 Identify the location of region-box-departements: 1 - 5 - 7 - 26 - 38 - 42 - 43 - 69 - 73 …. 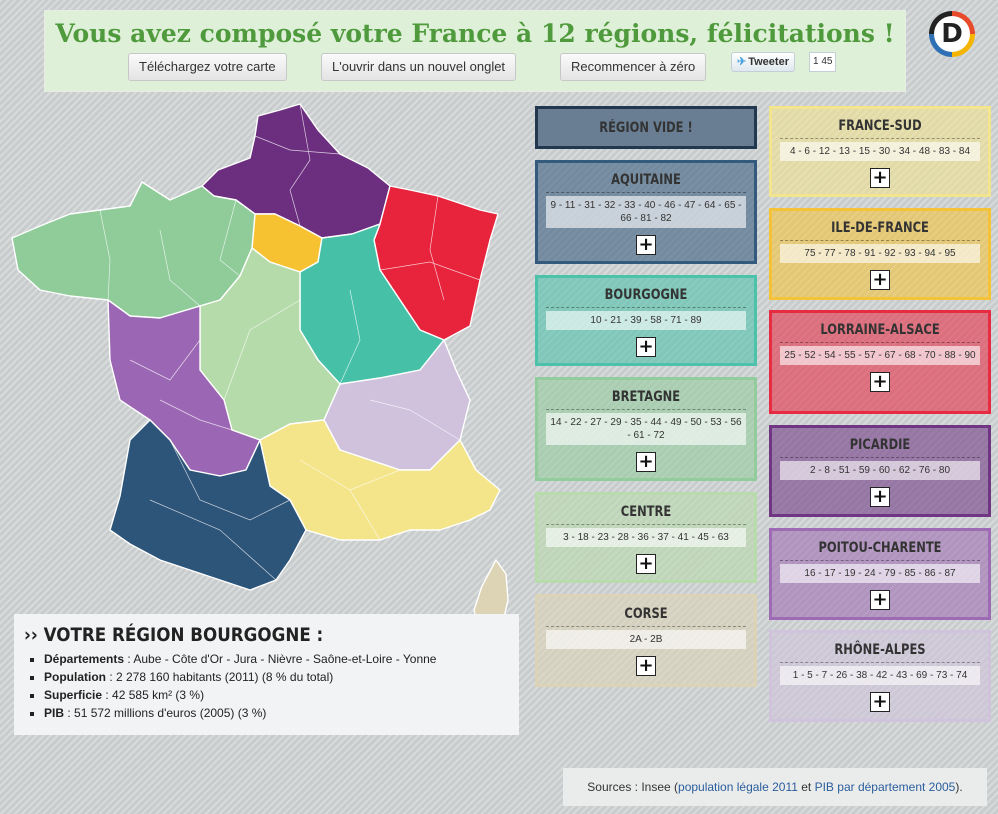
(880, 675).